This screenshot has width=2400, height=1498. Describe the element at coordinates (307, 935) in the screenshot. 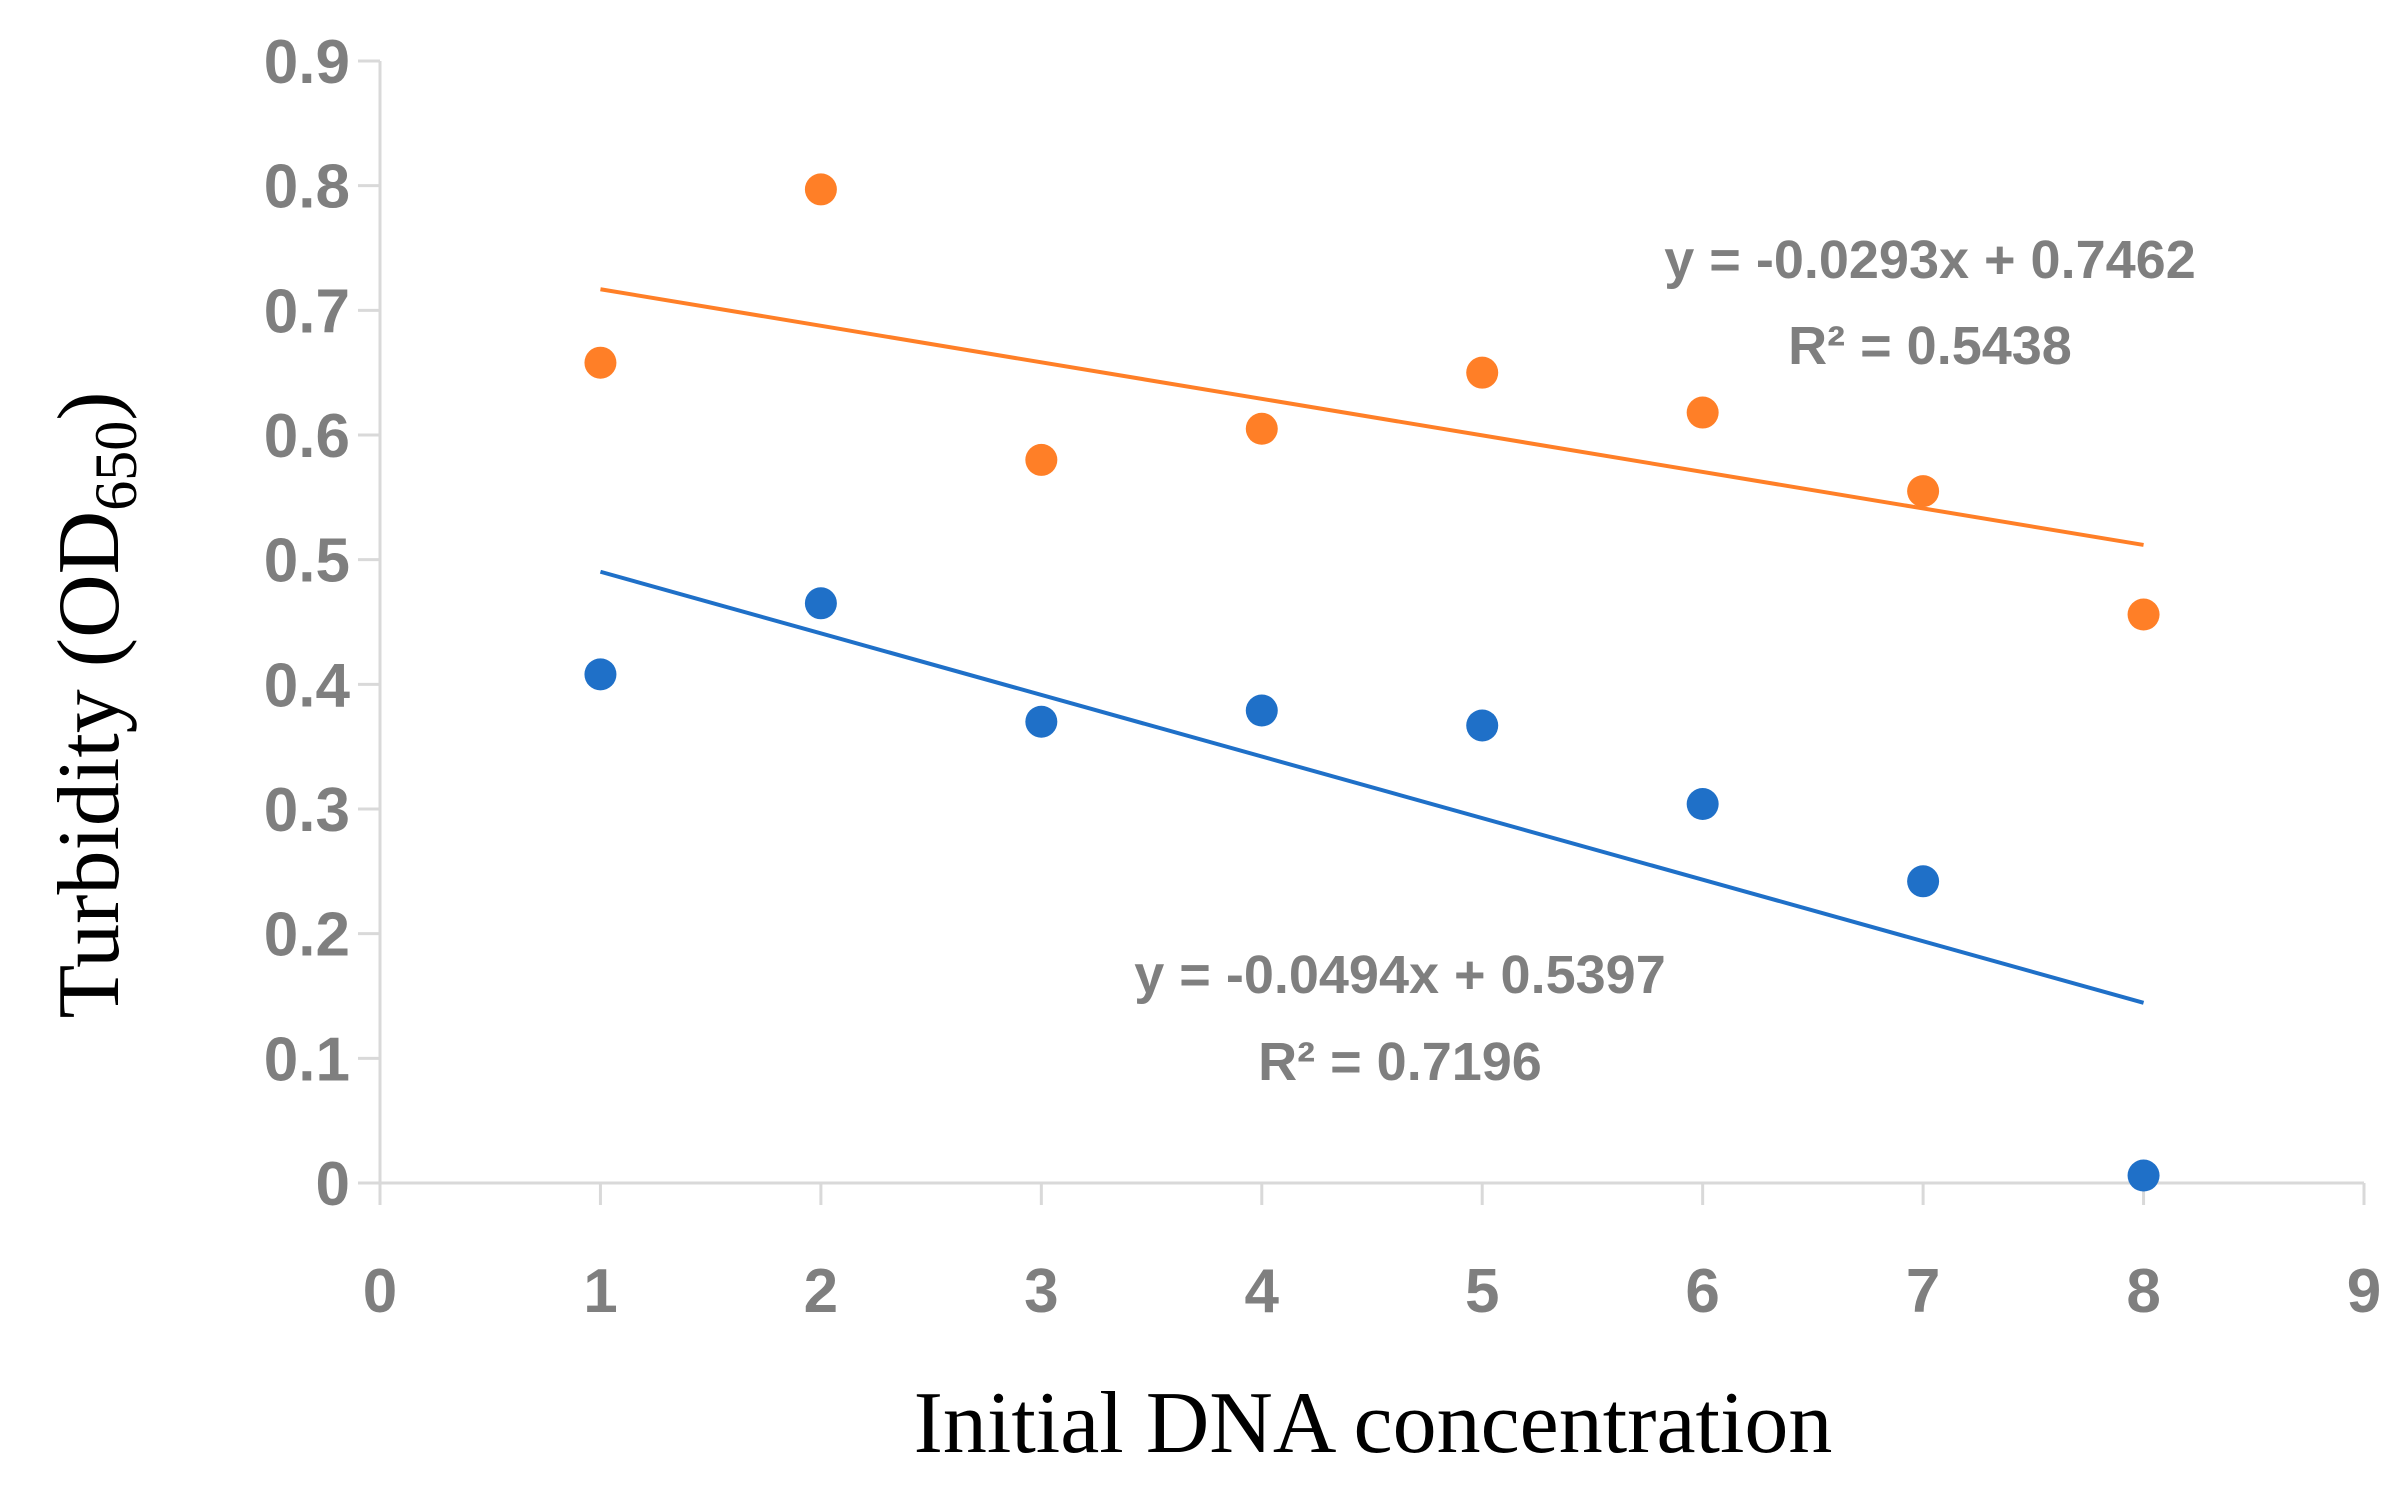

I see `y-tick-label: 0.2` at that location.